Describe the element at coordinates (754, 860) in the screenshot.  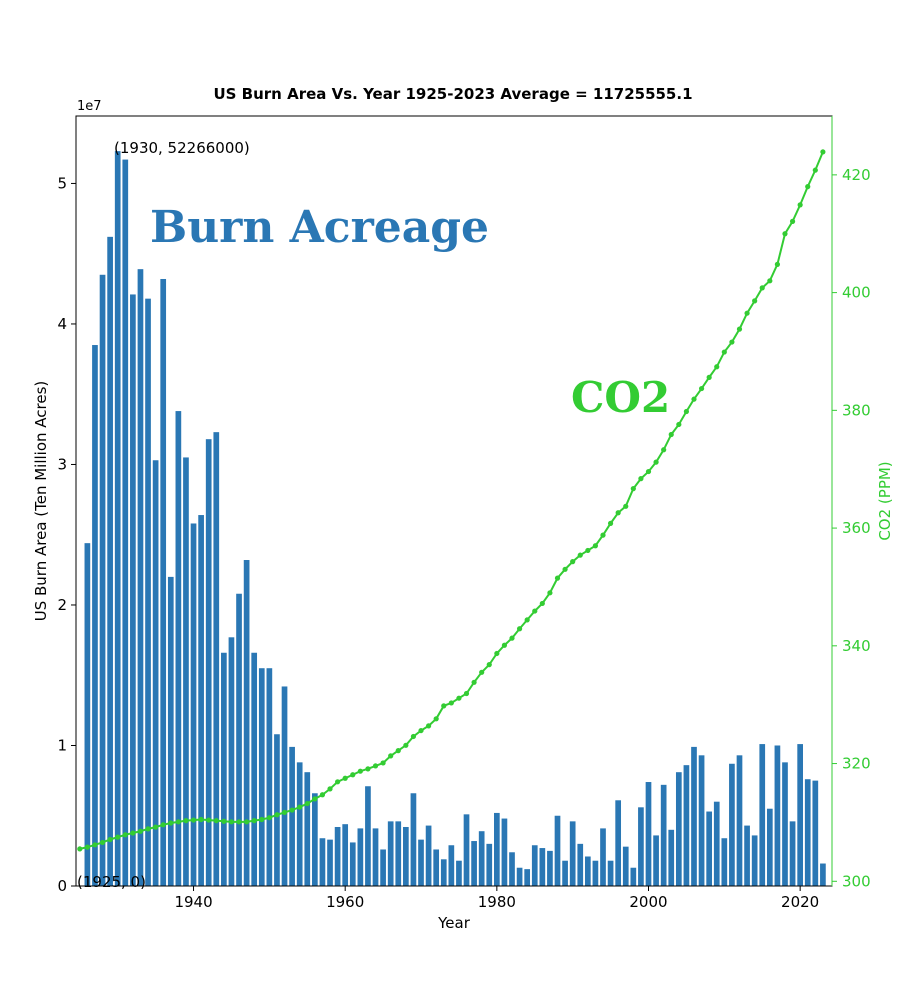
I see `burn-bar-2014` at that location.